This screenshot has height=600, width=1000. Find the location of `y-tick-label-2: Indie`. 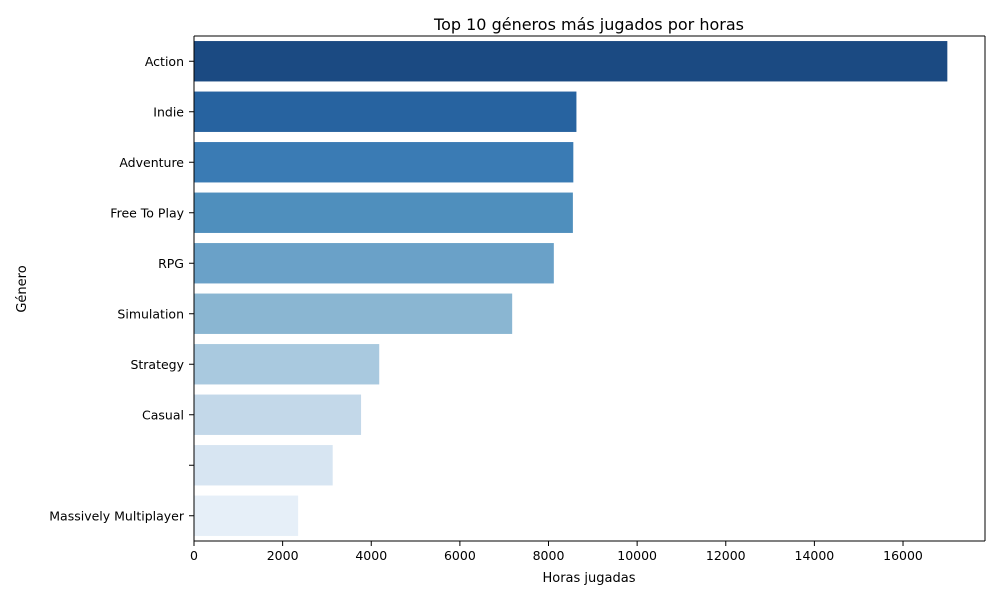

y-tick-label-2: Indie is located at coordinates (168, 111).